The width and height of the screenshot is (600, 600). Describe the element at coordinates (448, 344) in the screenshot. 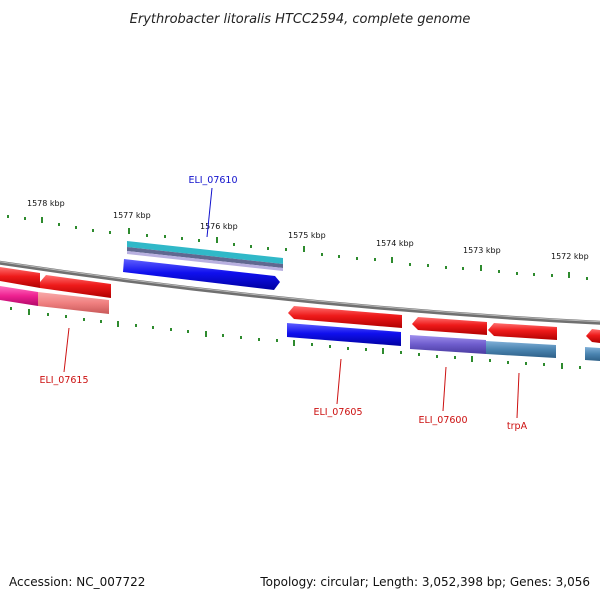

I see `gene-eli-07600-arrow` at that location.